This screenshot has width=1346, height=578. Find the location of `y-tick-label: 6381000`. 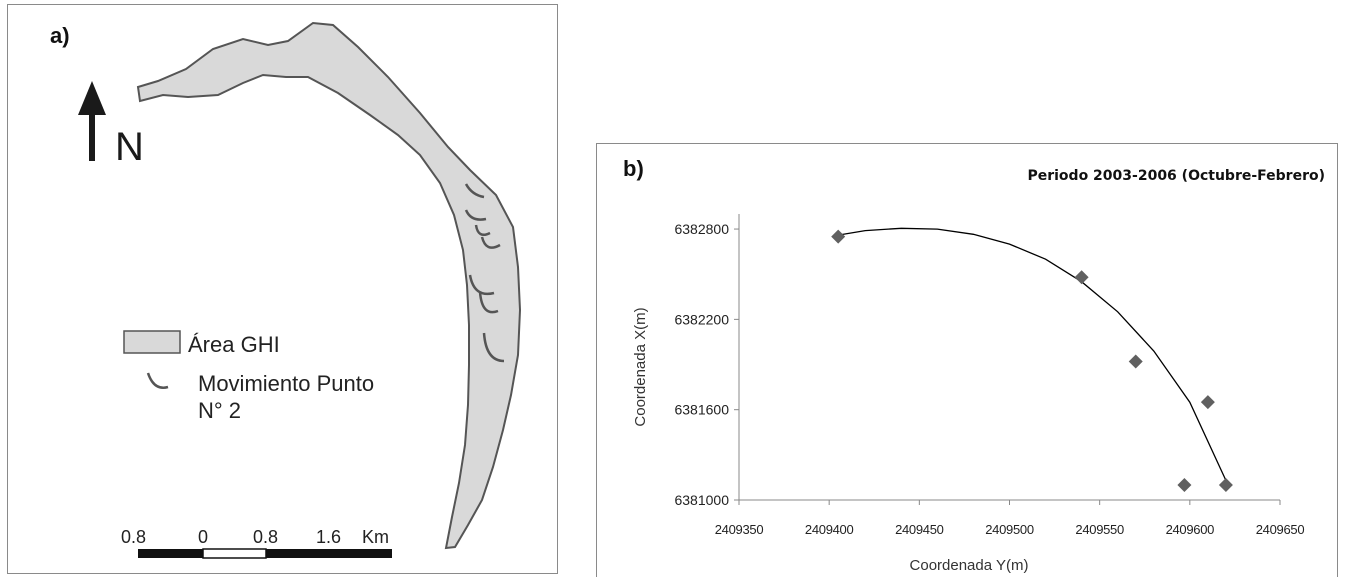

y-tick-label: 6381000 is located at coordinates (701, 500).